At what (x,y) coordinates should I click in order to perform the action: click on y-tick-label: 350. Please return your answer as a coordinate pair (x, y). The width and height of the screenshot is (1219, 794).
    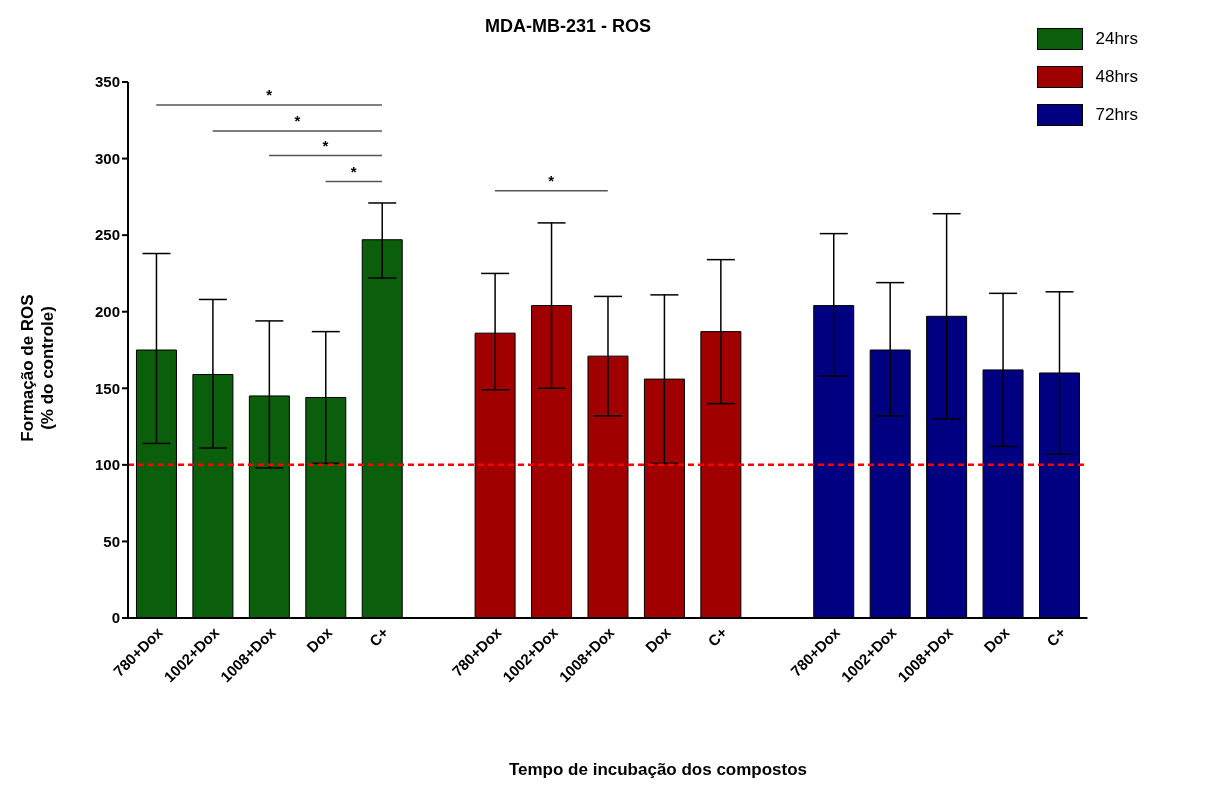
    Looking at the image, I should click on (107, 82).